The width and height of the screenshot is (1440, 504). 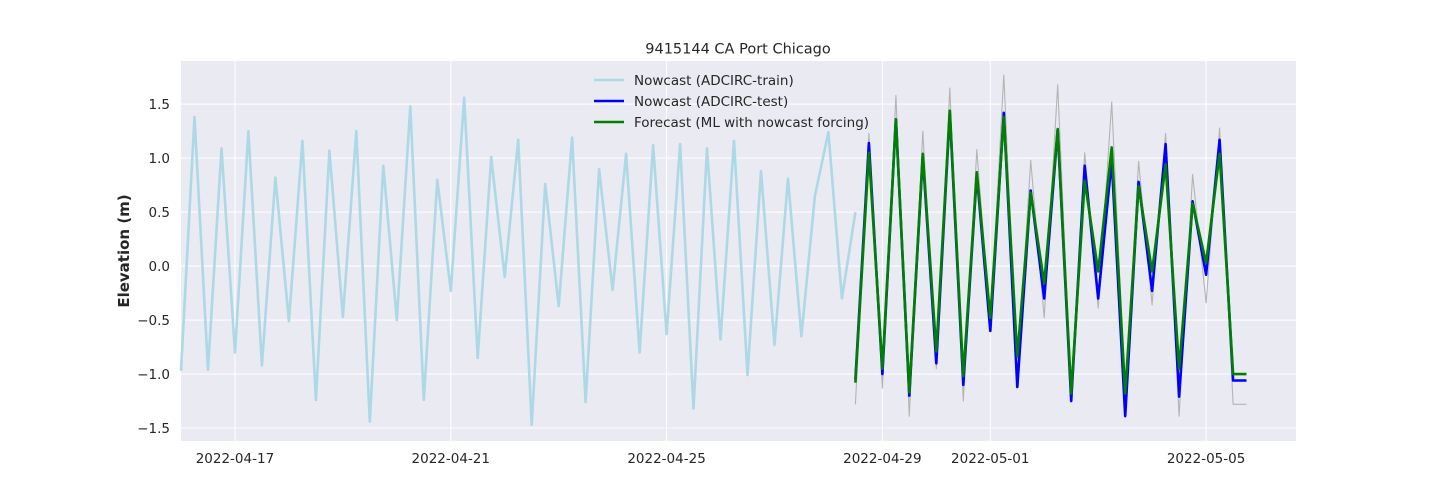 What do you see at coordinates (153, 375) in the screenshot?
I see `y-tick-label: −1.0` at bounding box center [153, 375].